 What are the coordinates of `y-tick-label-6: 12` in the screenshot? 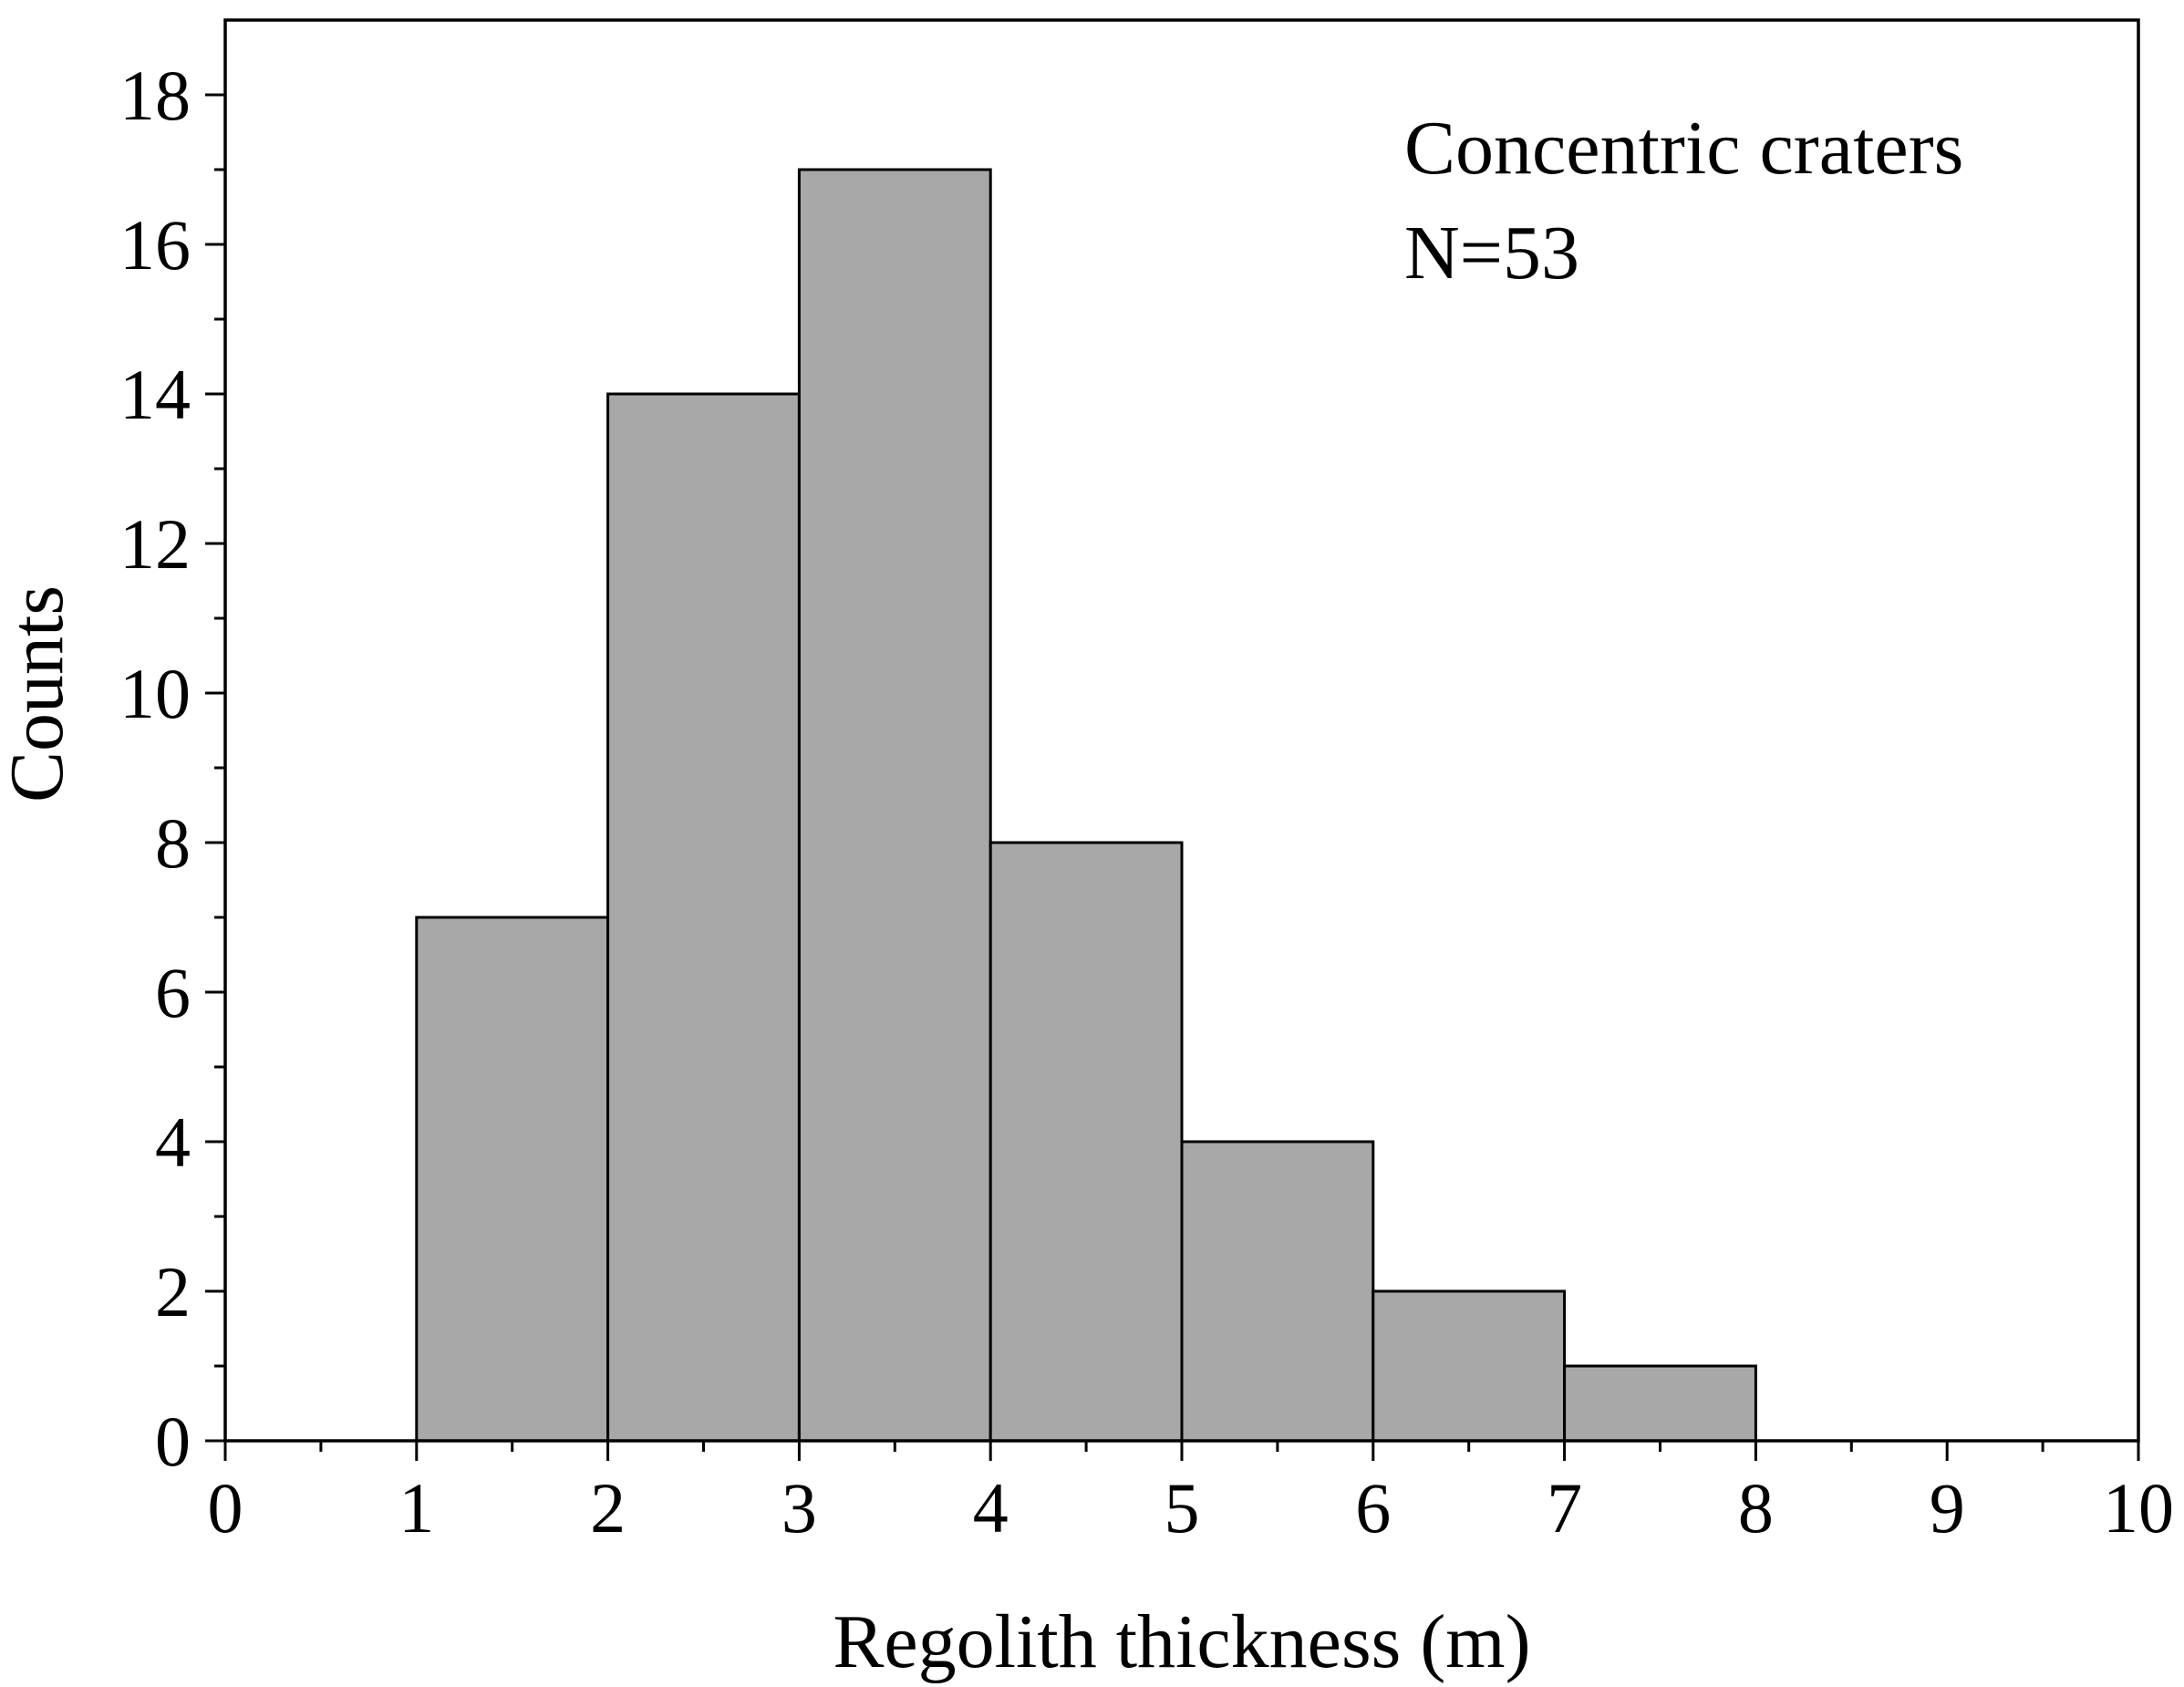 It's located at (155, 544).